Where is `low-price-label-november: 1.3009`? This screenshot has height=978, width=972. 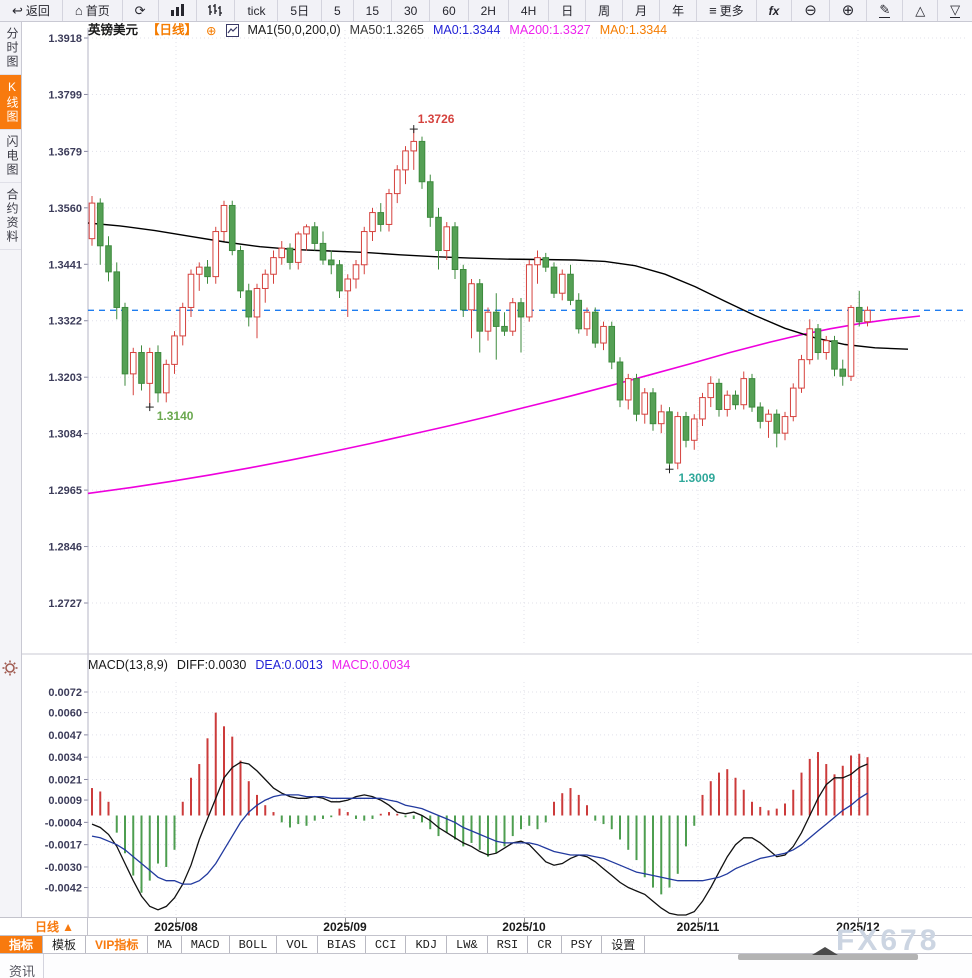
low-price-label-november: 1.3009 is located at coordinates (697, 478).